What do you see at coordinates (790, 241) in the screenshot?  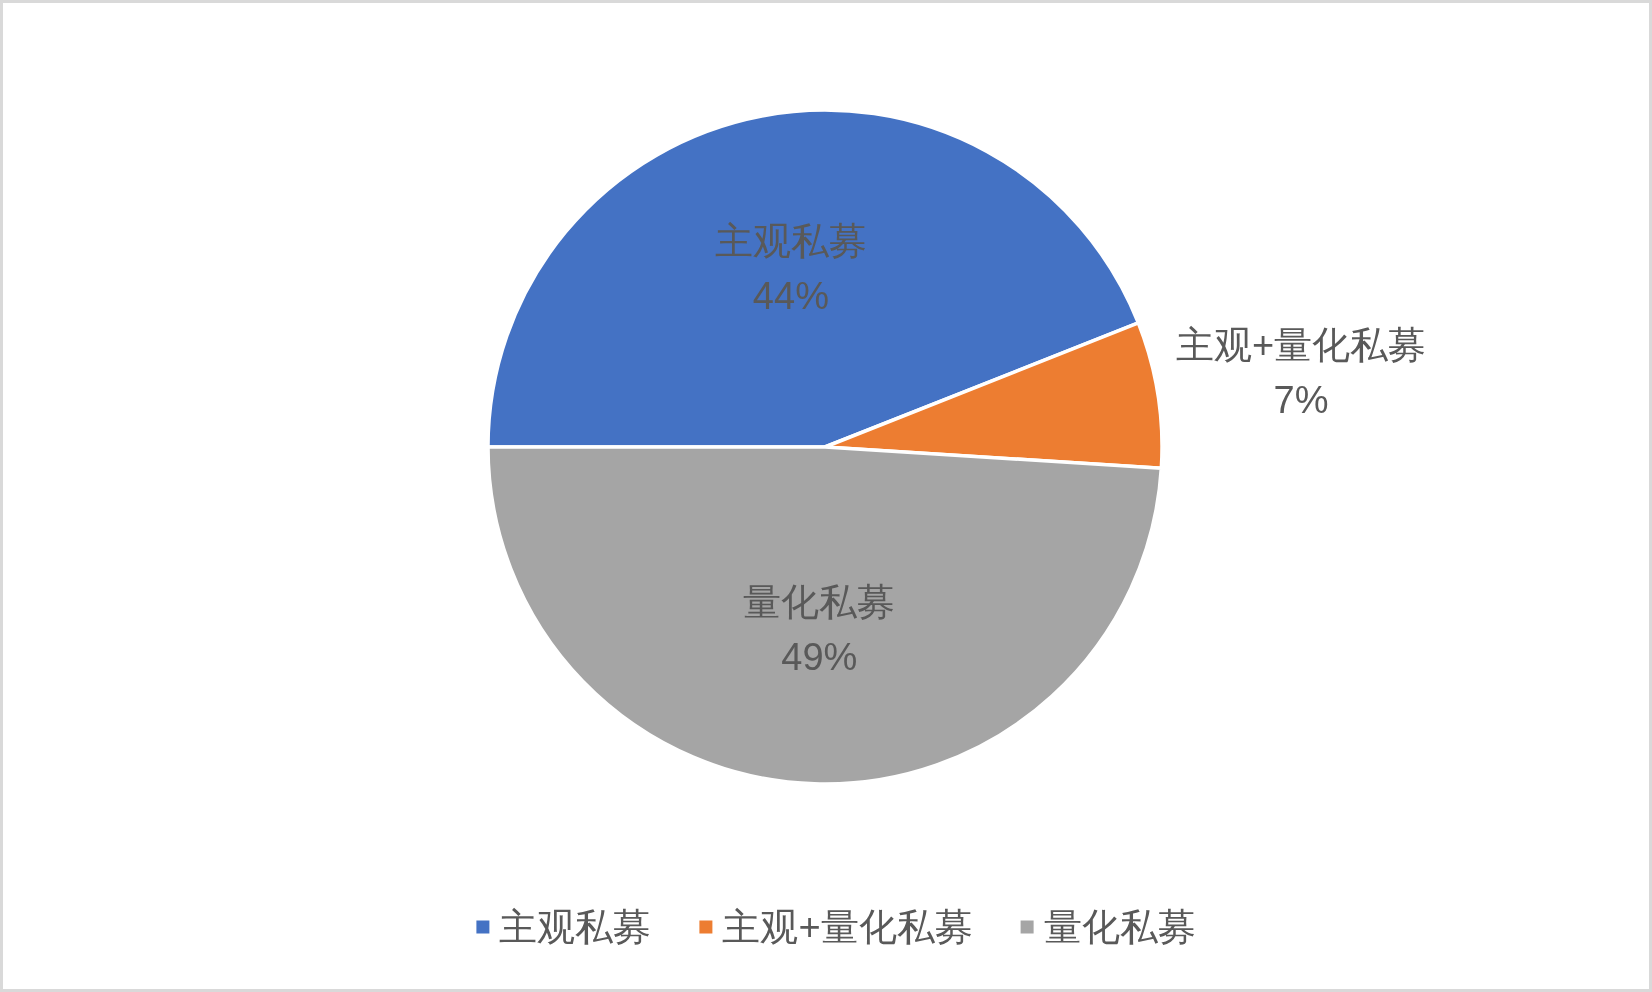 I see `slice-label: 主观私募` at bounding box center [790, 241].